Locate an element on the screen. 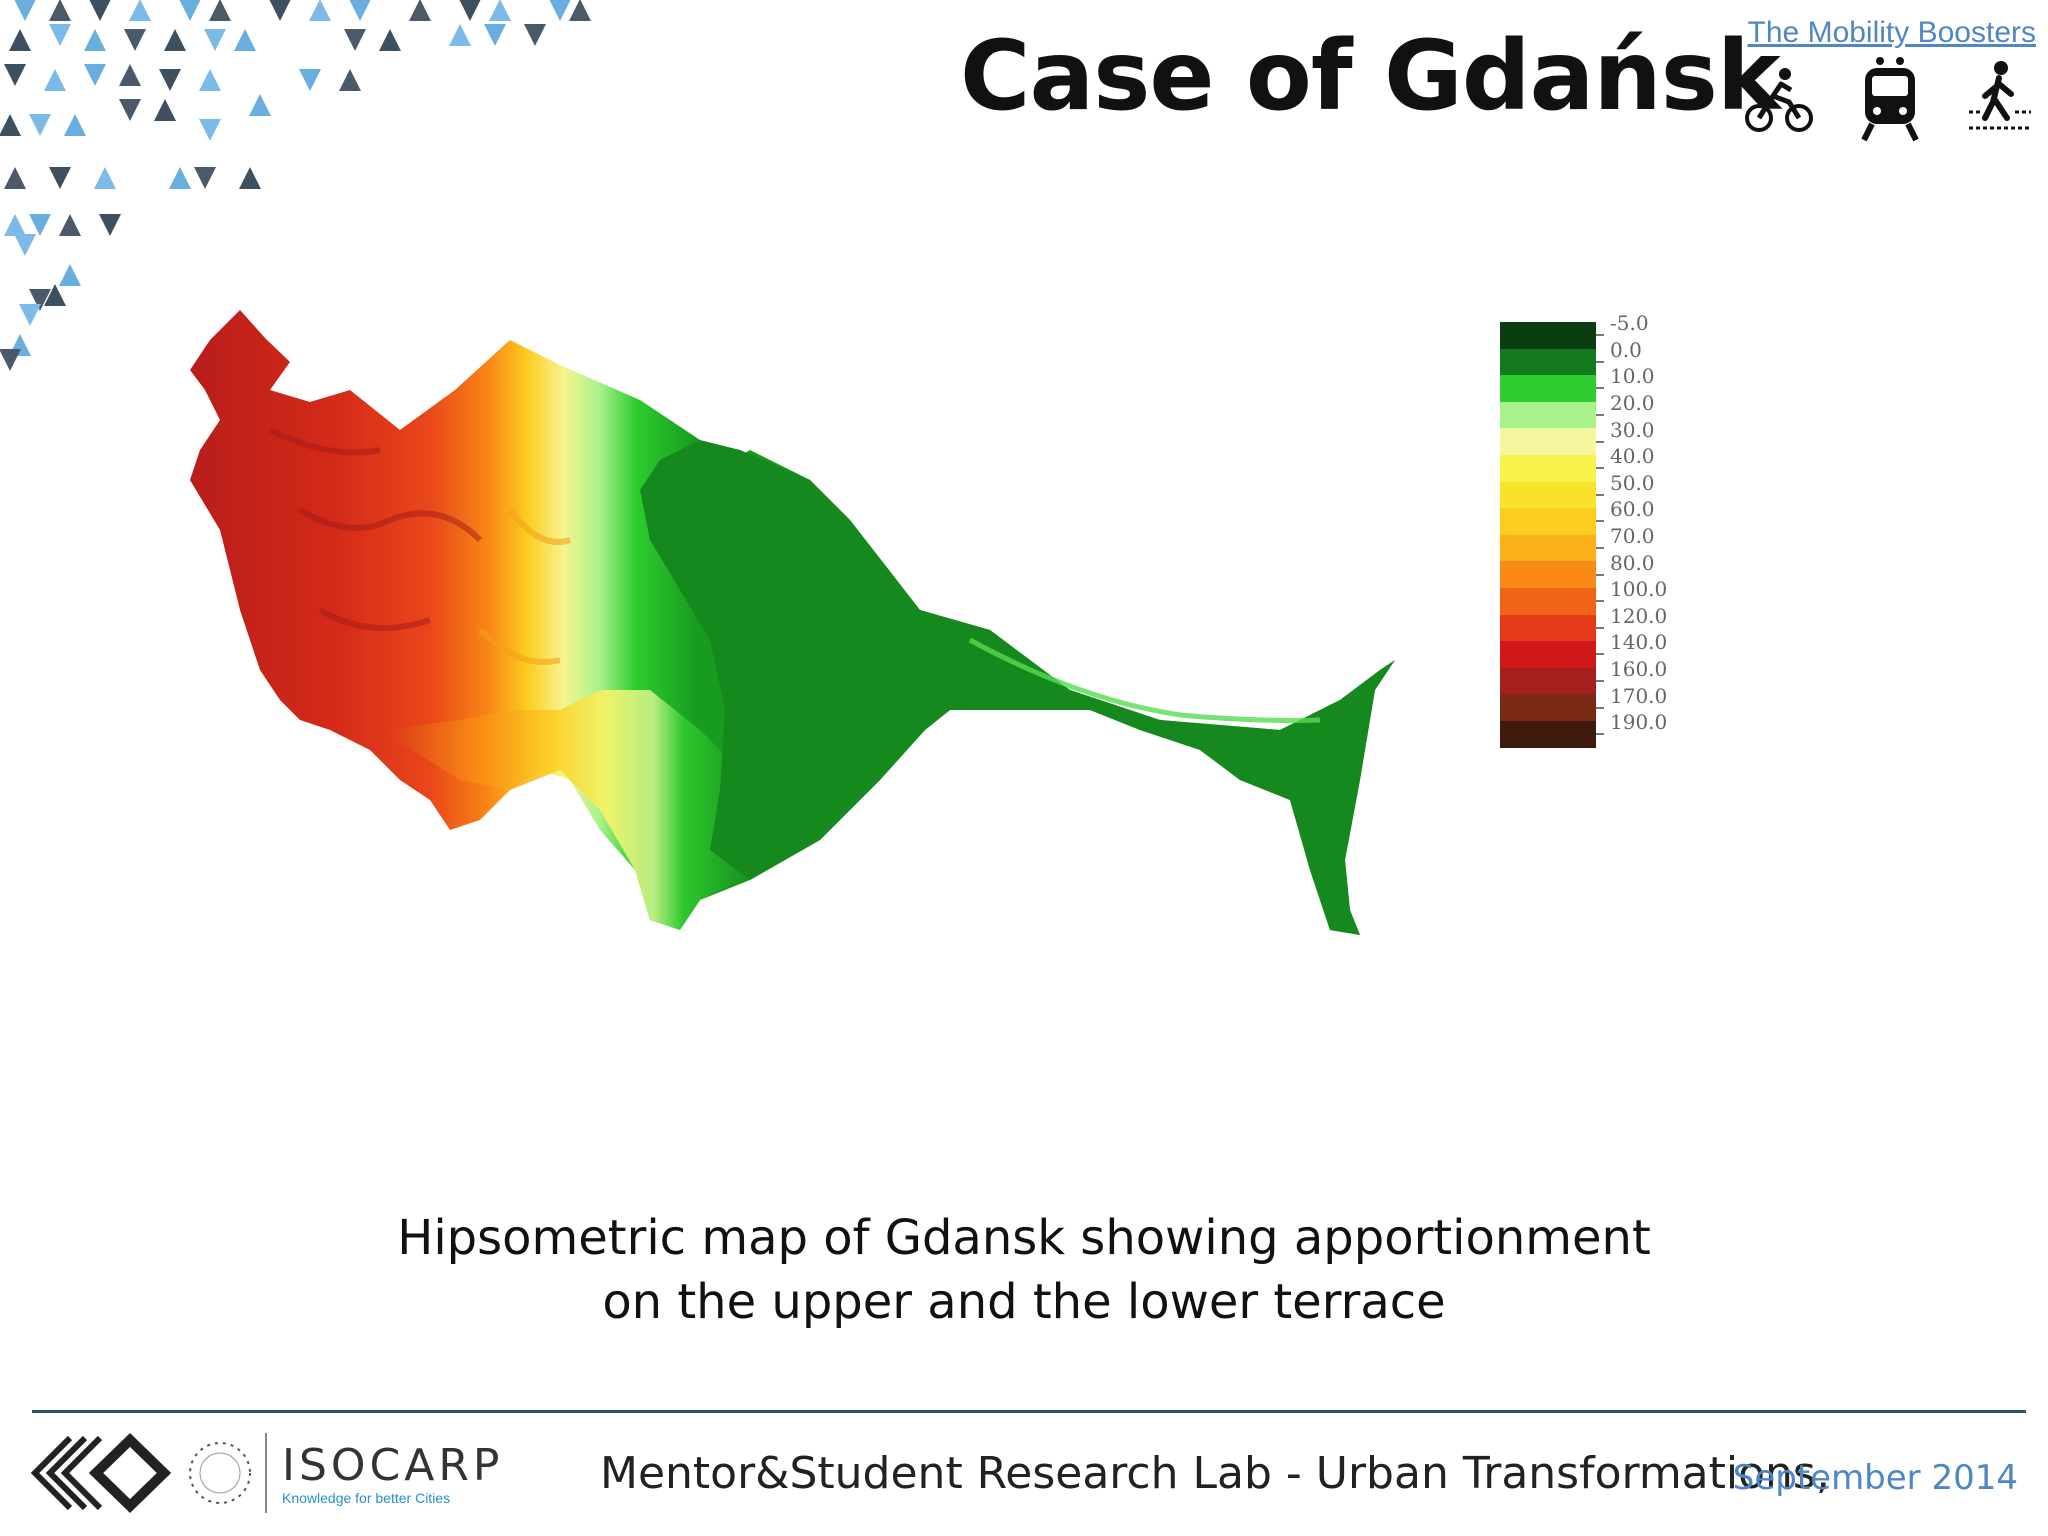 This screenshot has height=1536, width=2048. legend-label: 170.0 is located at coordinates (1639, 695).